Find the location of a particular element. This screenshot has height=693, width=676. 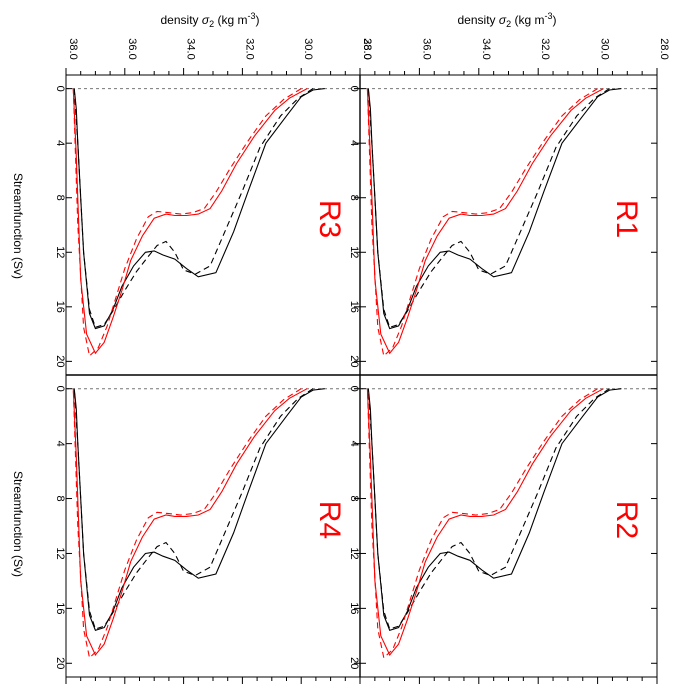

top-axis-title-right: density σ2 (kg m-3) is located at coordinates (507, 20).